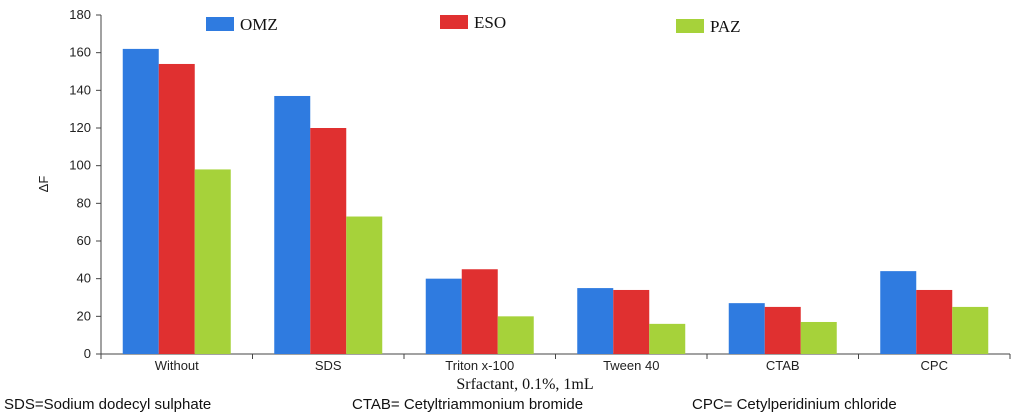 Image resolution: width=1019 pixels, height=419 pixels. I want to click on legend: OMZ ESO PAZ, so click(473, 24).